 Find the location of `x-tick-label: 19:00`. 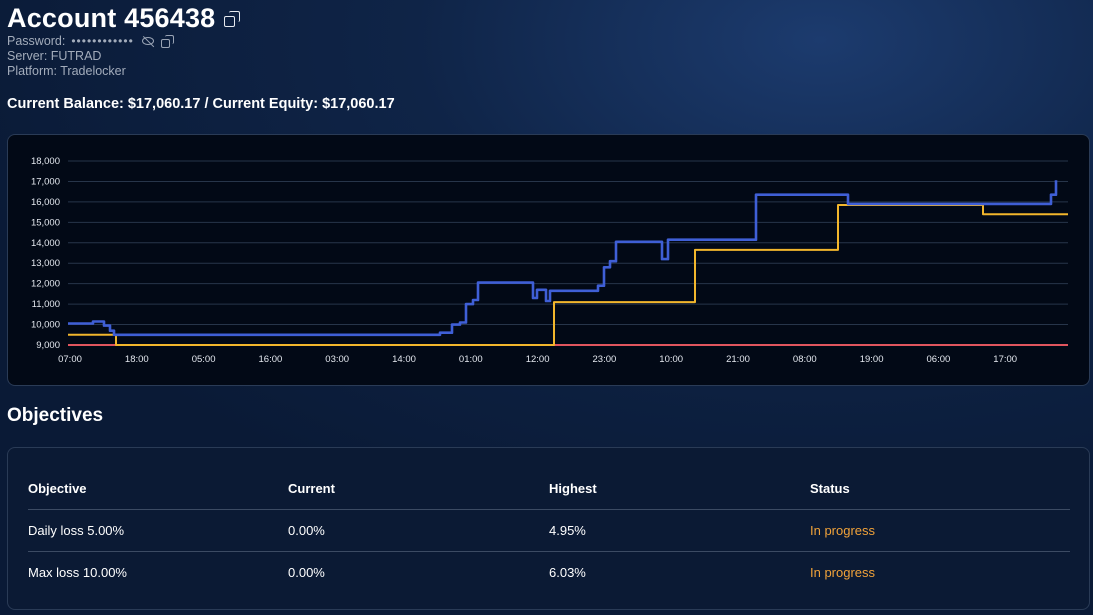

x-tick-label: 19:00 is located at coordinates (872, 359).